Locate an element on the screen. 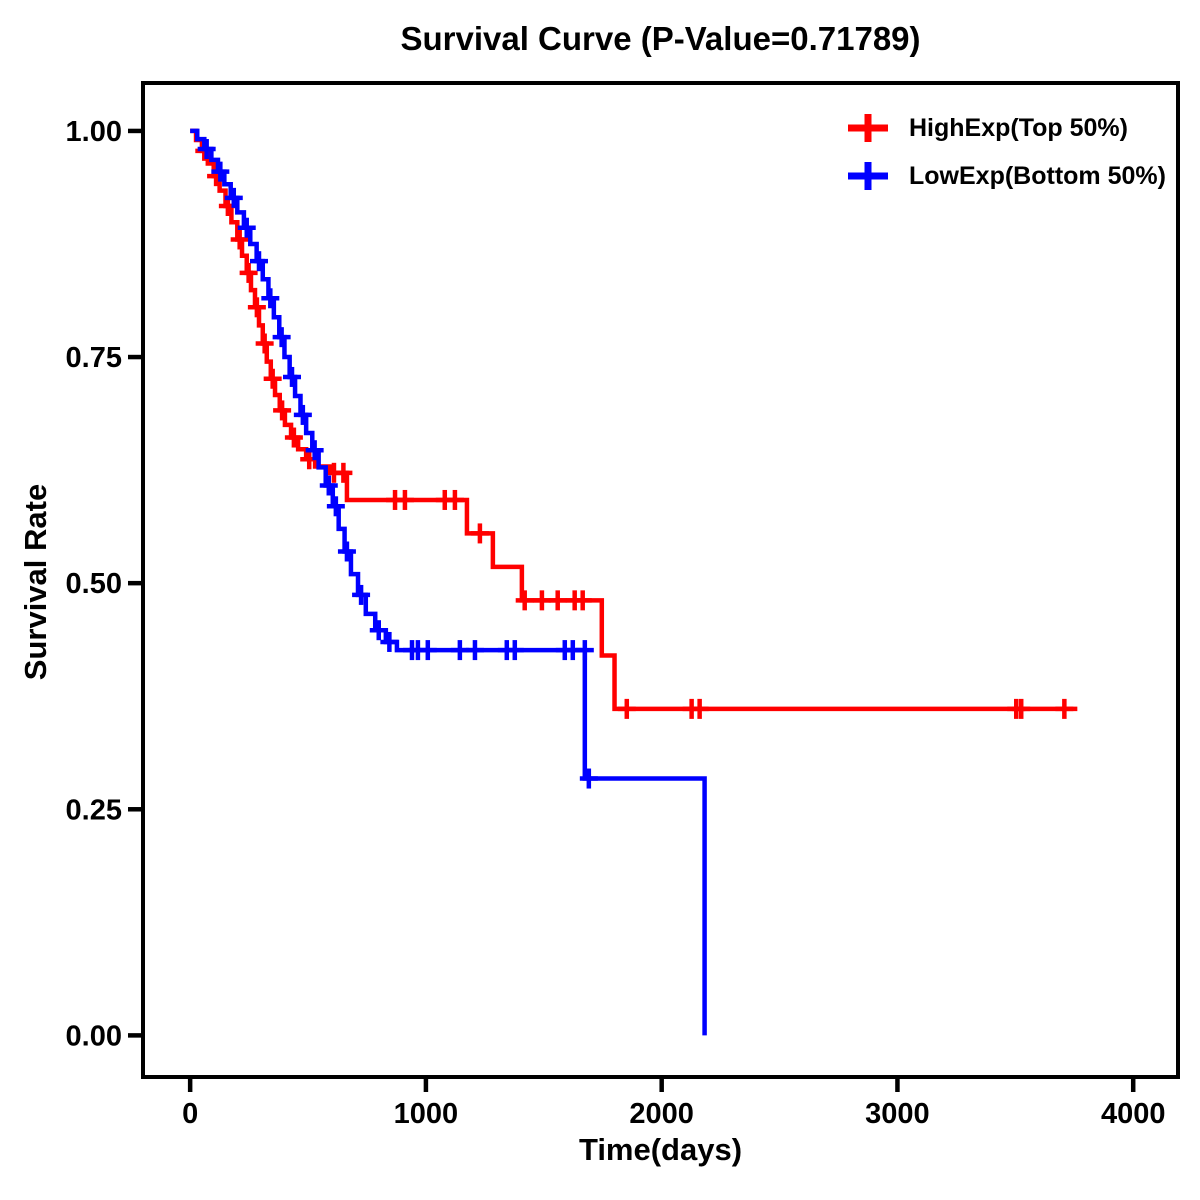  y-tick-label: 0.75 is located at coordinates (94, 358).